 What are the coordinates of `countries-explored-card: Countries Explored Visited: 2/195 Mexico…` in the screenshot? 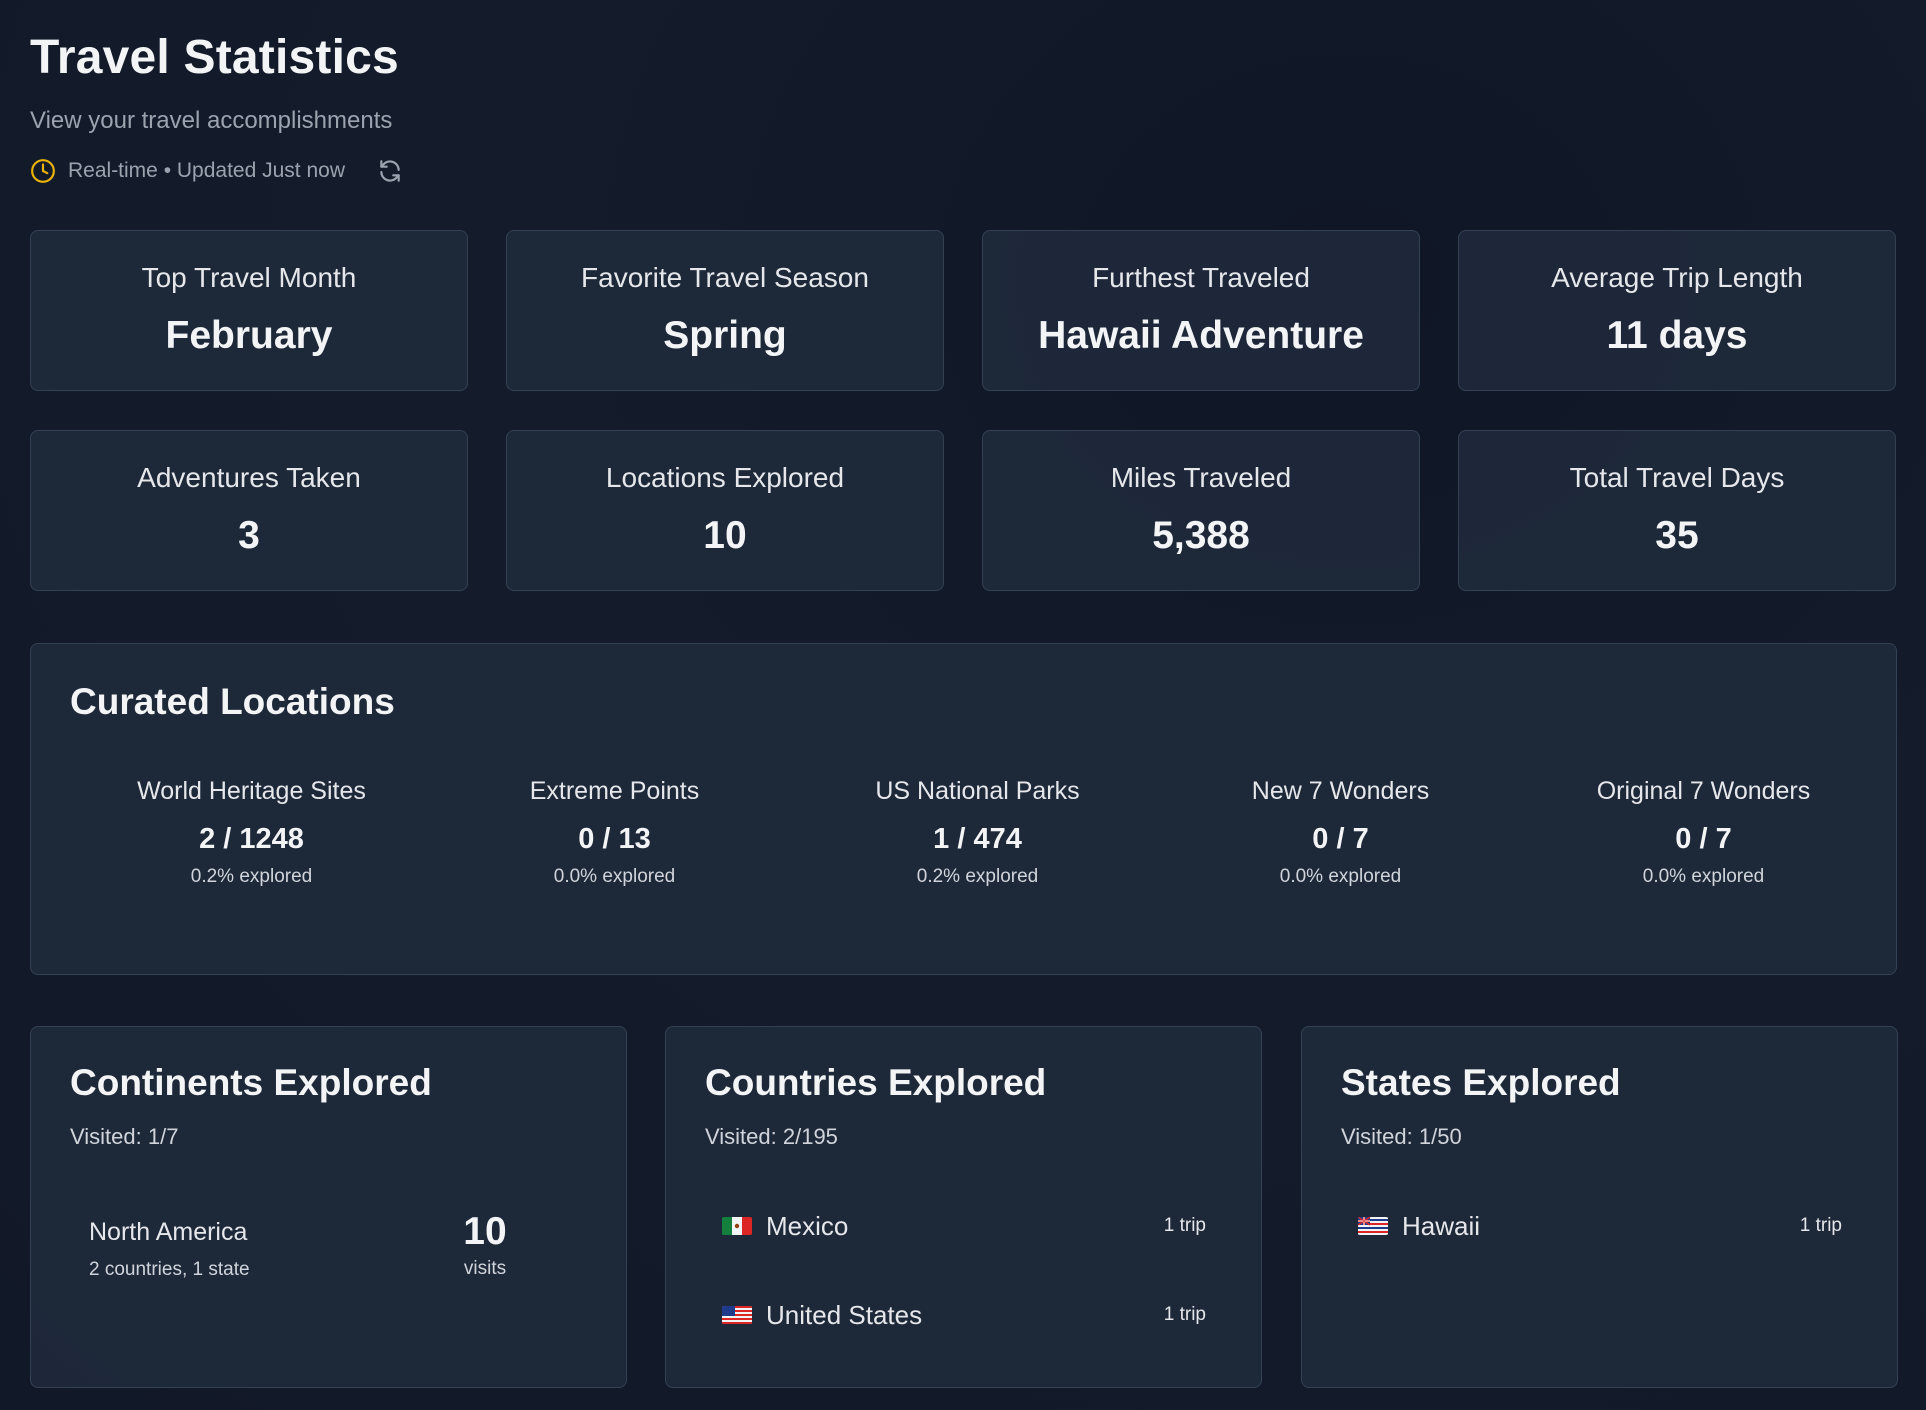 It's located at (963, 1207).